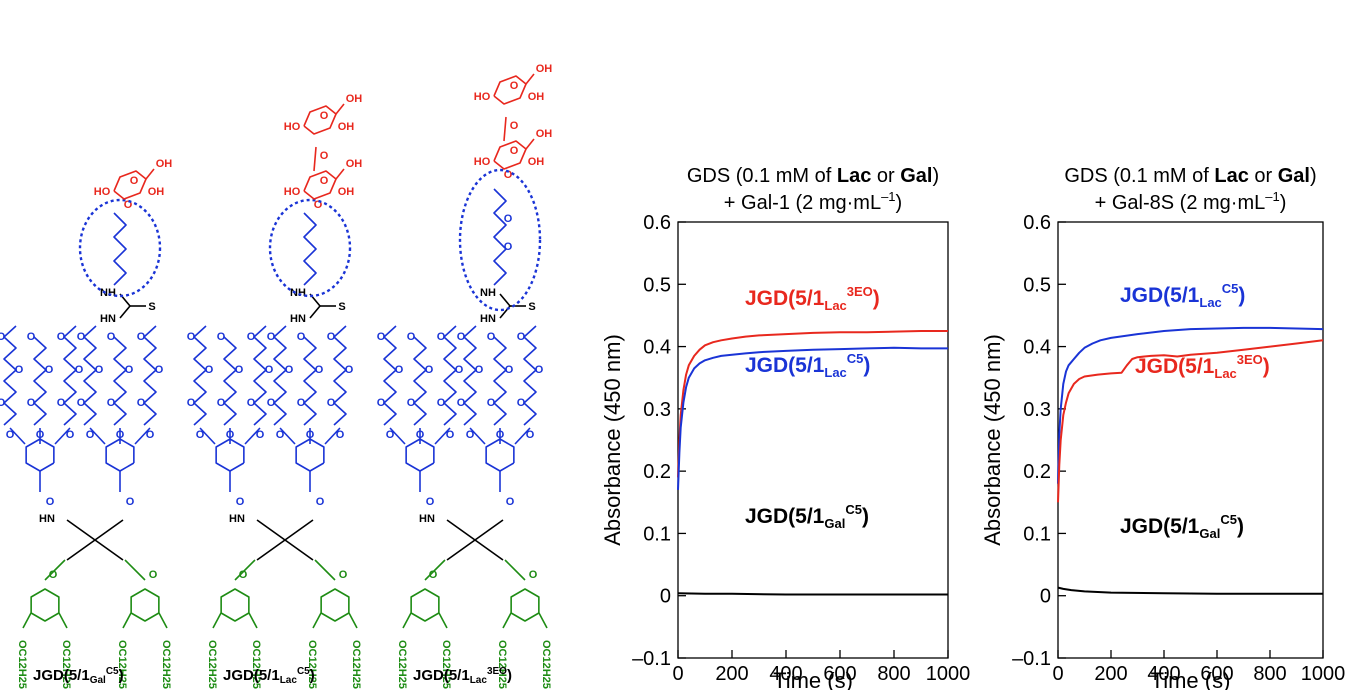 The image size is (1350, 690). I want to click on sugar-link-o: O, so click(514, 126).